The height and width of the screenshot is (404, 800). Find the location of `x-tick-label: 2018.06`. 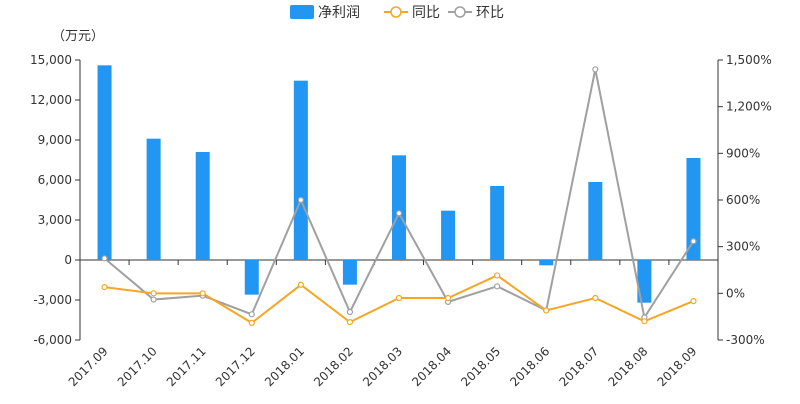

x-tick-label: 2018.06 is located at coordinates (529, 366).